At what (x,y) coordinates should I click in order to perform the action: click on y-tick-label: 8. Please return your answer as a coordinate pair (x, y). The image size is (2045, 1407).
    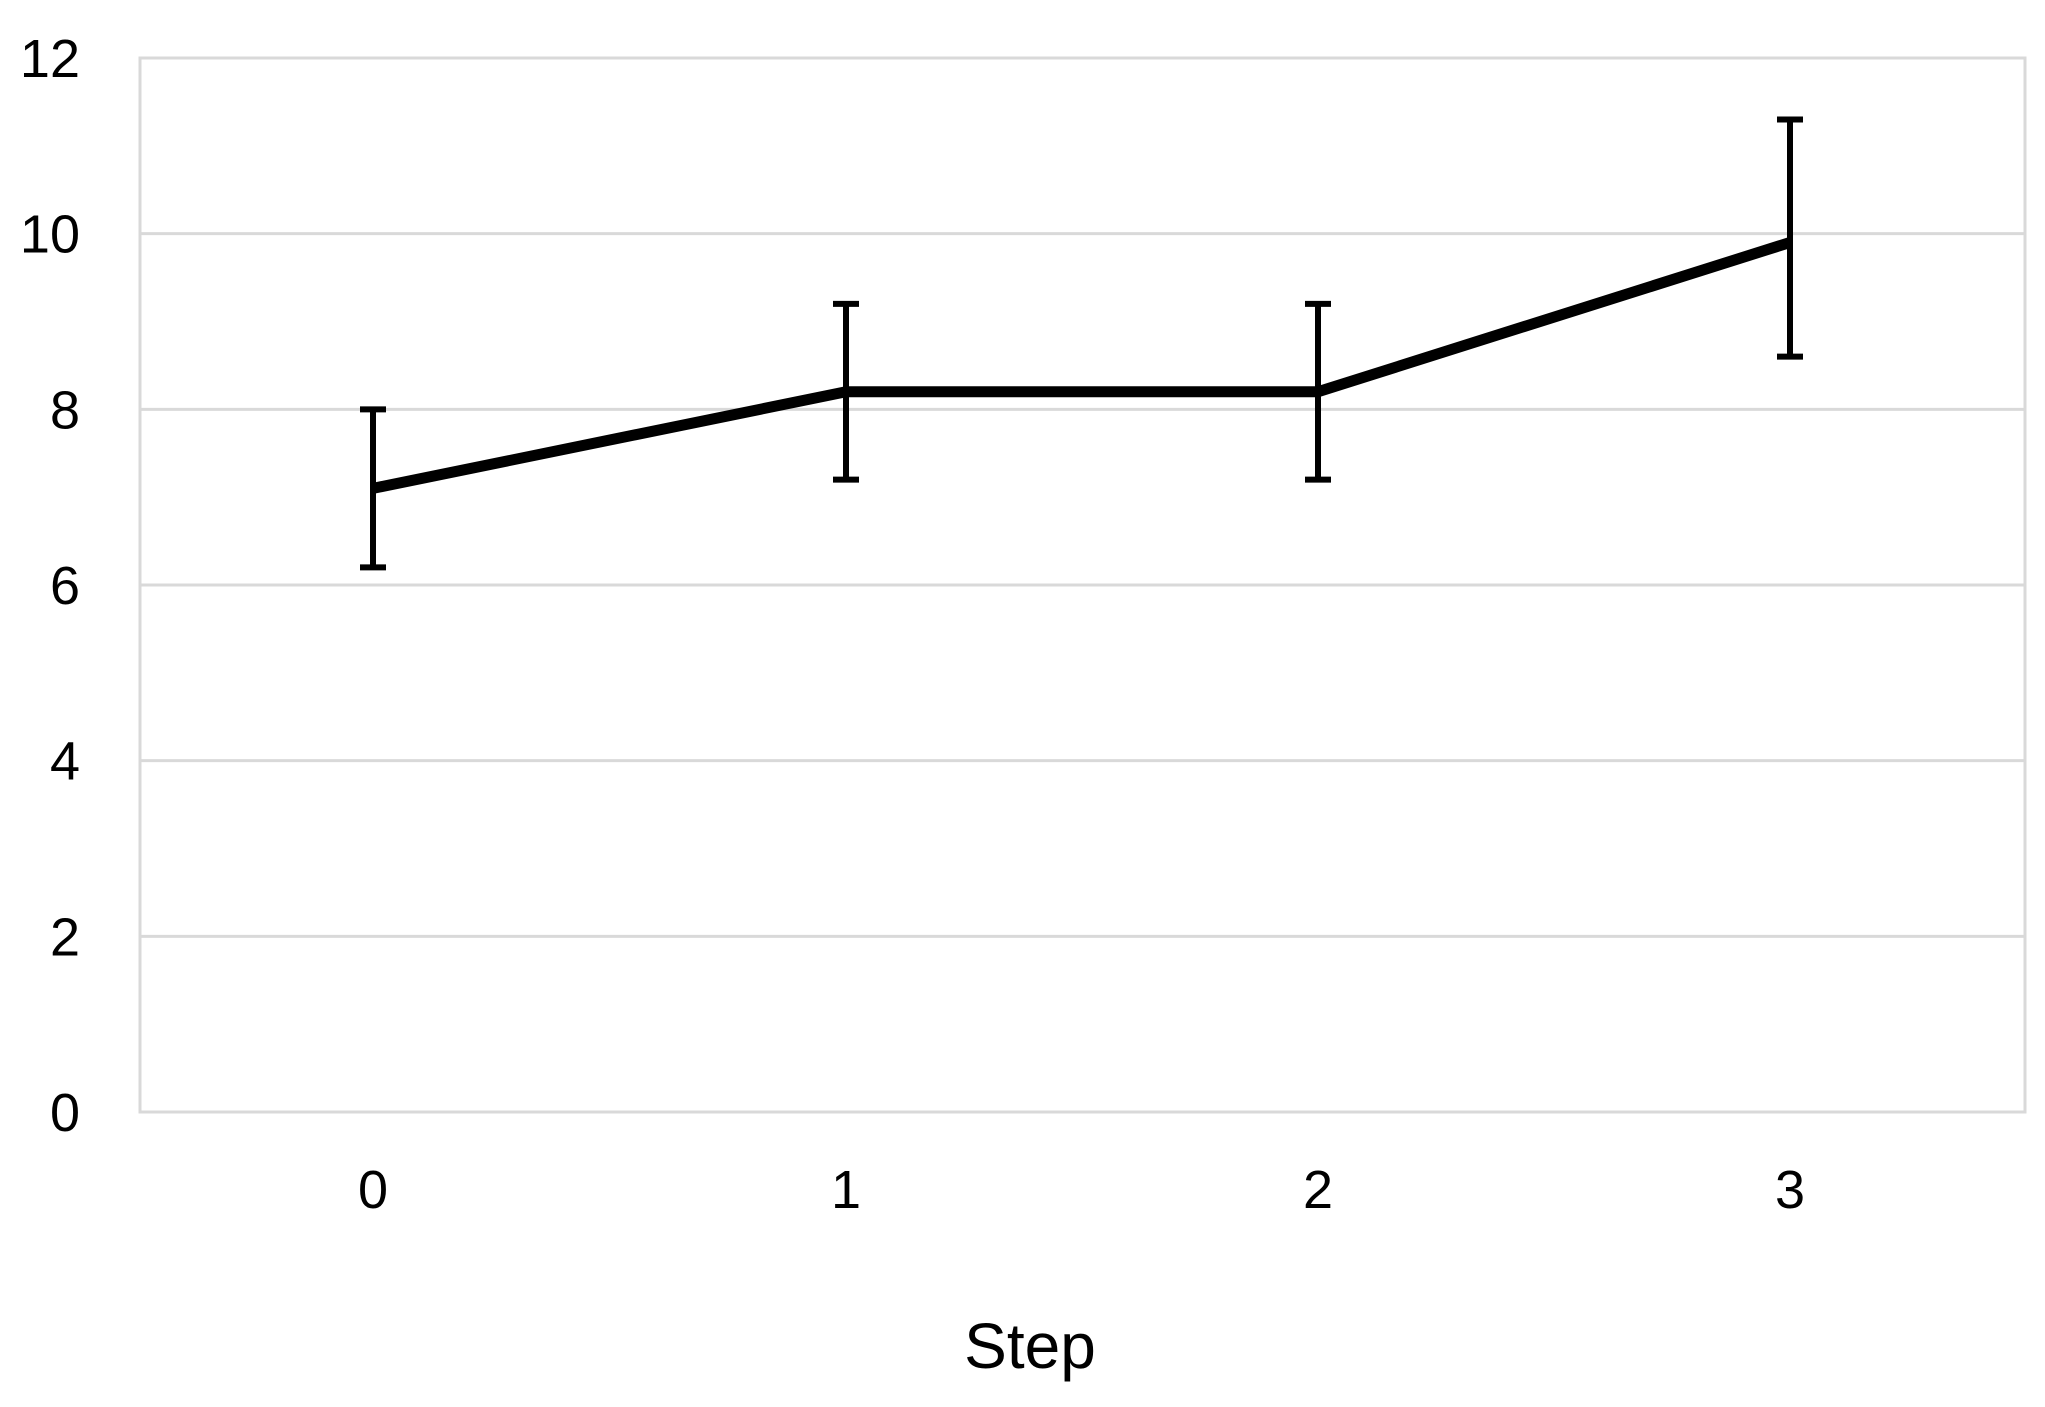
    Looking at the image, I should click on (65, 410).